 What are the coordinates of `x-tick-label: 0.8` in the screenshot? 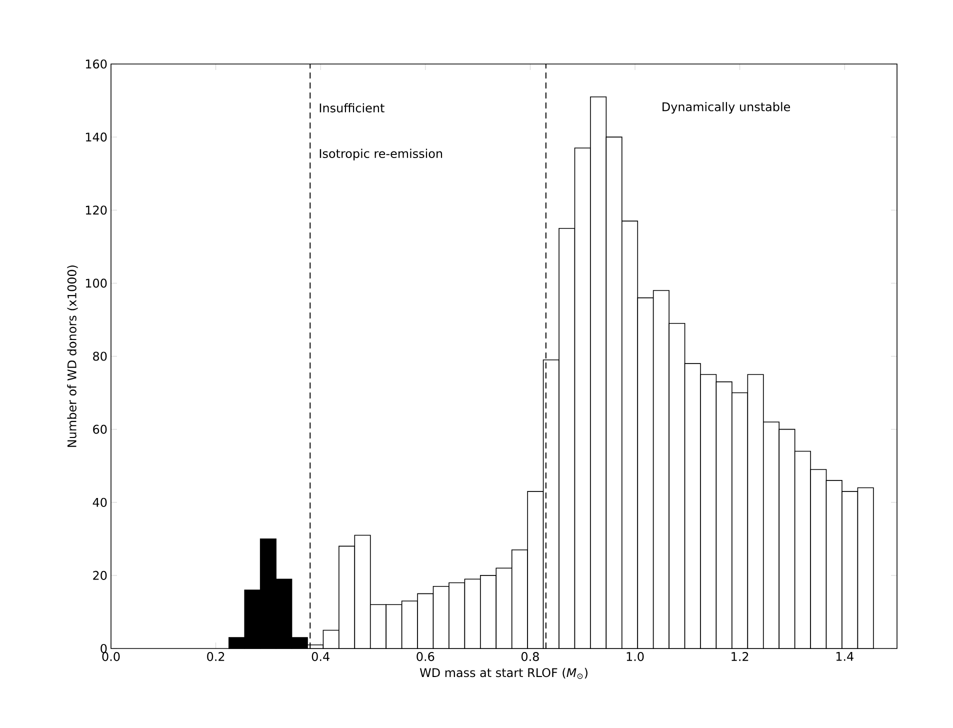 It's located at (530, 657).